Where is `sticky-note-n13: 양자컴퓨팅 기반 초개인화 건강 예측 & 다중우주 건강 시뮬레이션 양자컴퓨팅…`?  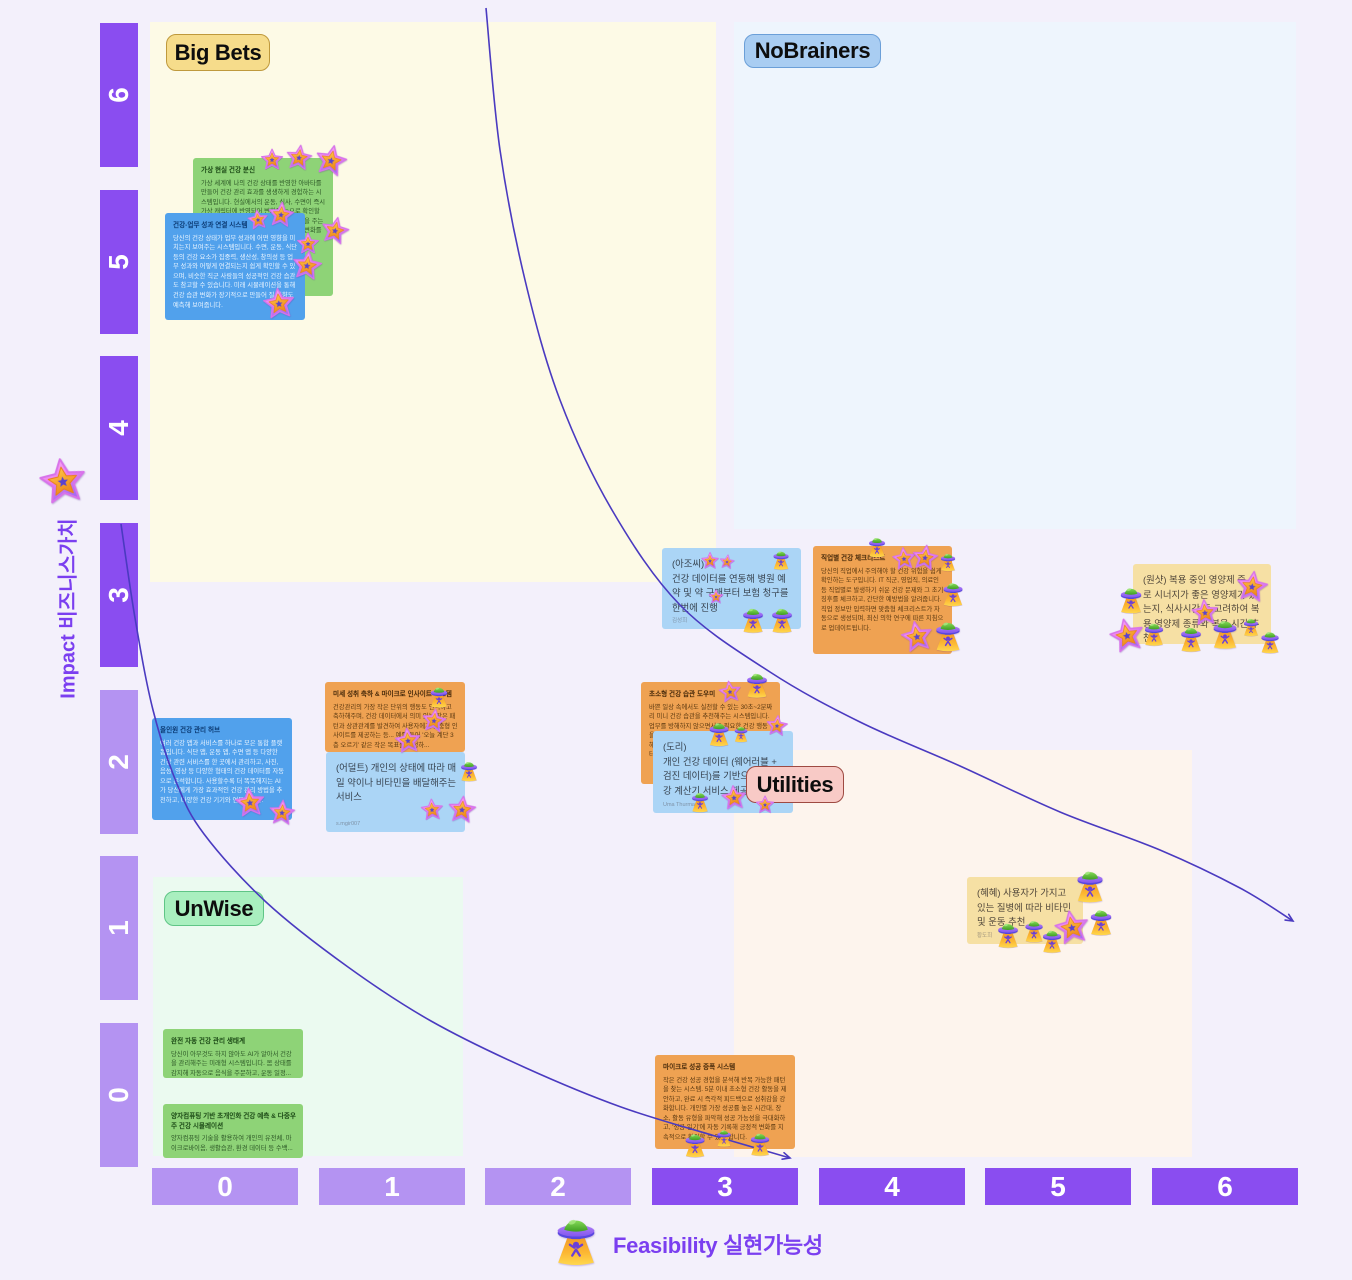
sticky-note-n13: 양자컴퓨팅 기반 초개인화 건강 예측 & 다중우주 건강 시뮬레이션 양자컴퓨팅… is located at coordinates (233, 1131).